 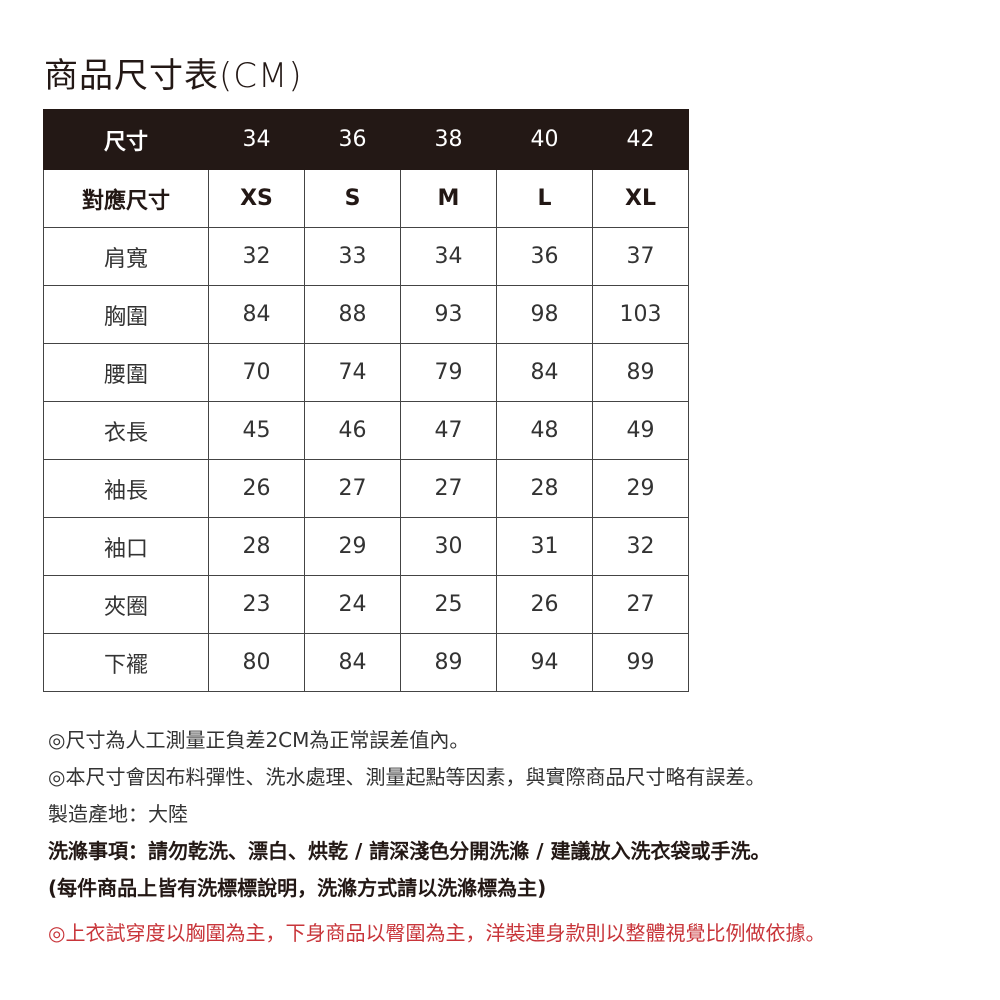 I want to click on table-cell: XL, so click(x=640, y=198).